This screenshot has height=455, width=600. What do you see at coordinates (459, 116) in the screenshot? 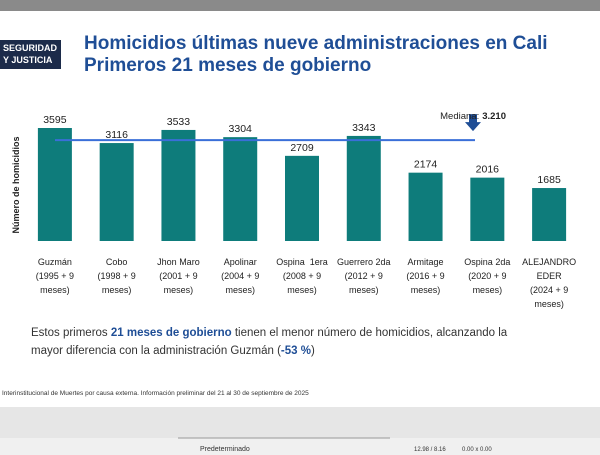
I see `median-label-text: Mediana:` at bounding box center [459, 116].